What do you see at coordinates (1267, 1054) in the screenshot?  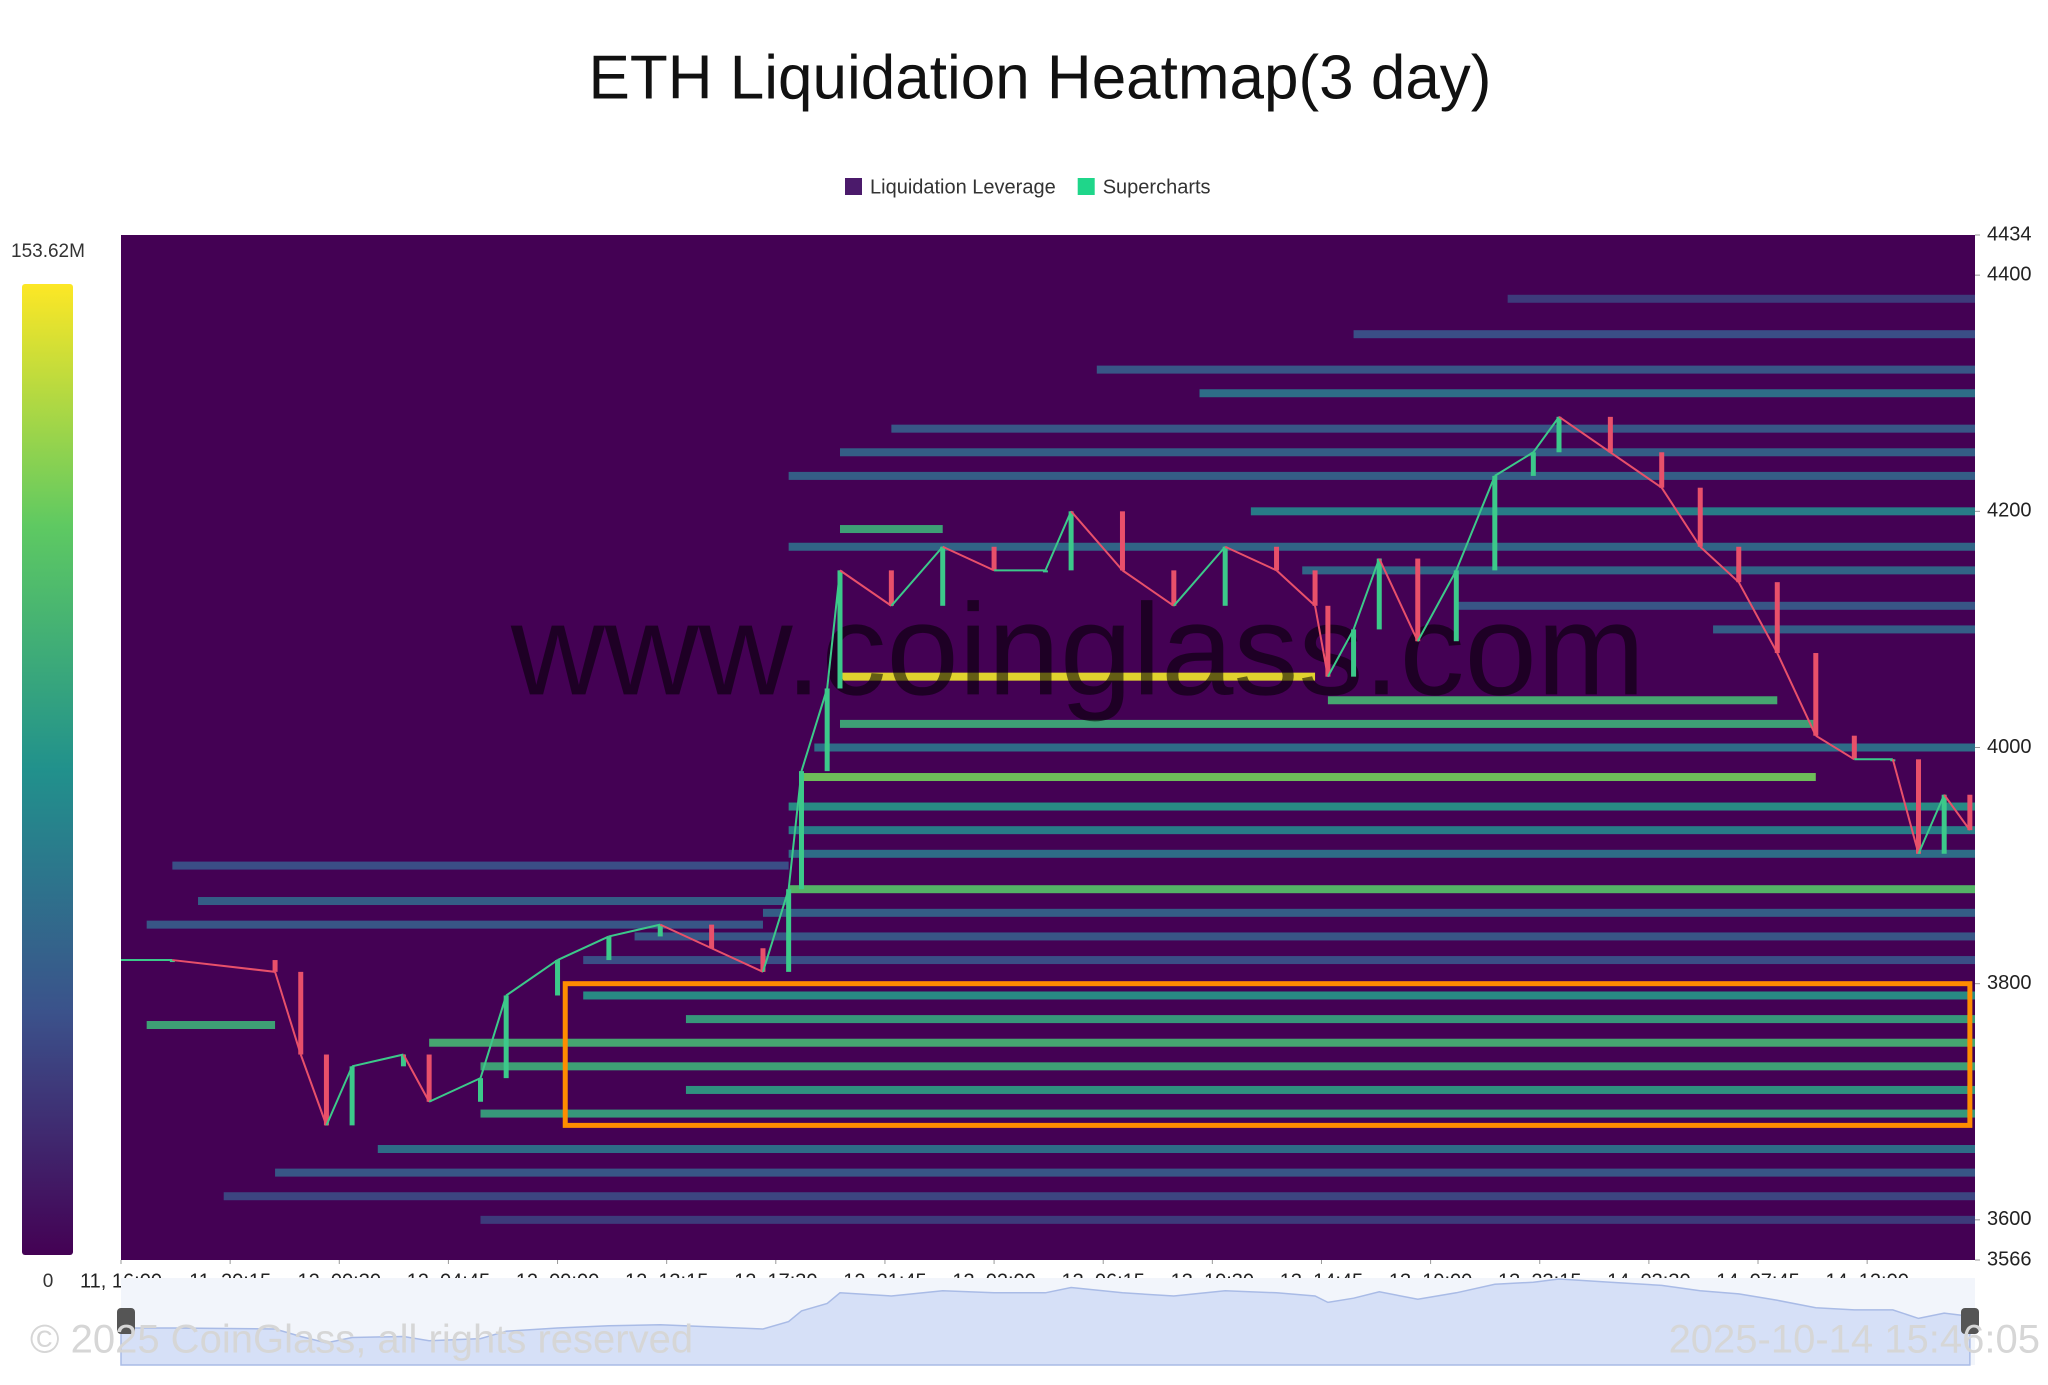 I see `highlight-box` at bounding box center [1267, 1054].